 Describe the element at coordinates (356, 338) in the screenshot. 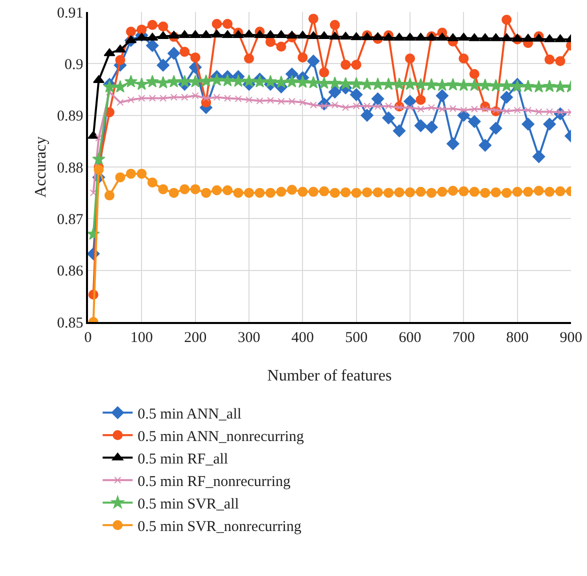

I see `x-tick-label: 500` at that location.